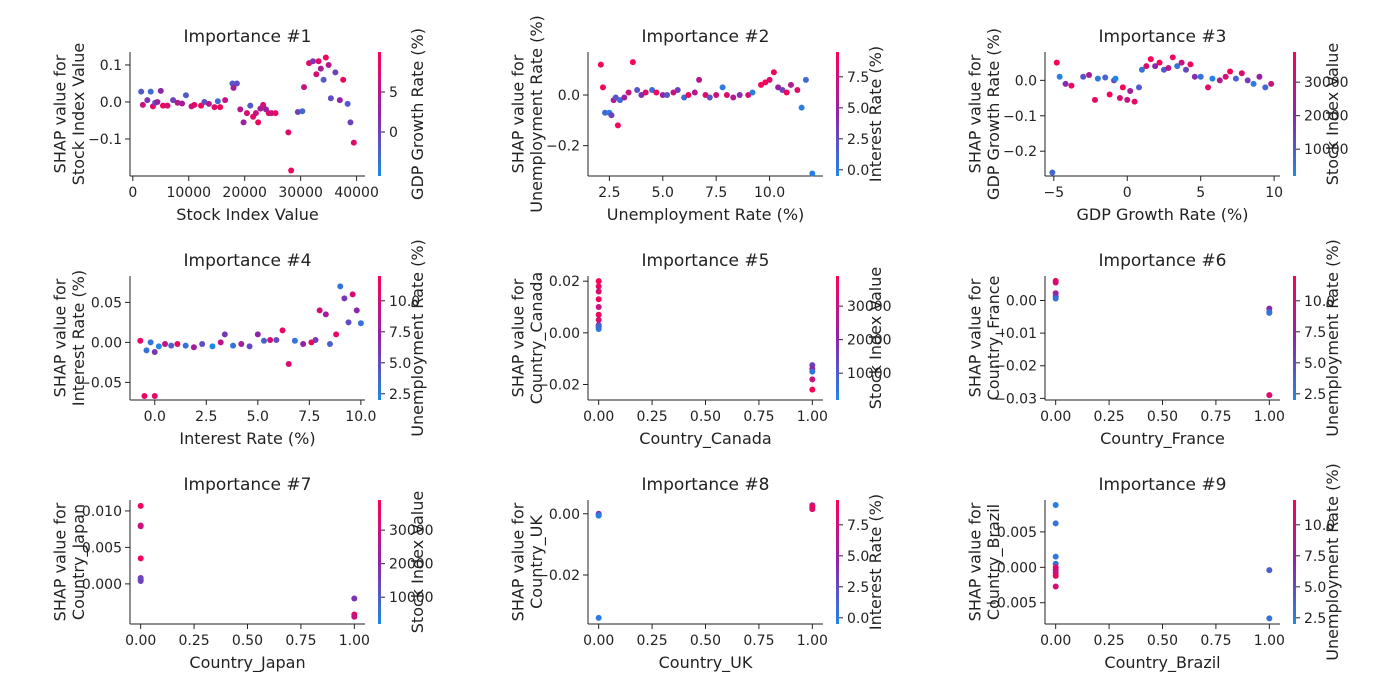  What do you see at coordinates (206, 417) in the screenshot?
I see `x-tick-label: 2.5` at bounding box center [206, 417].